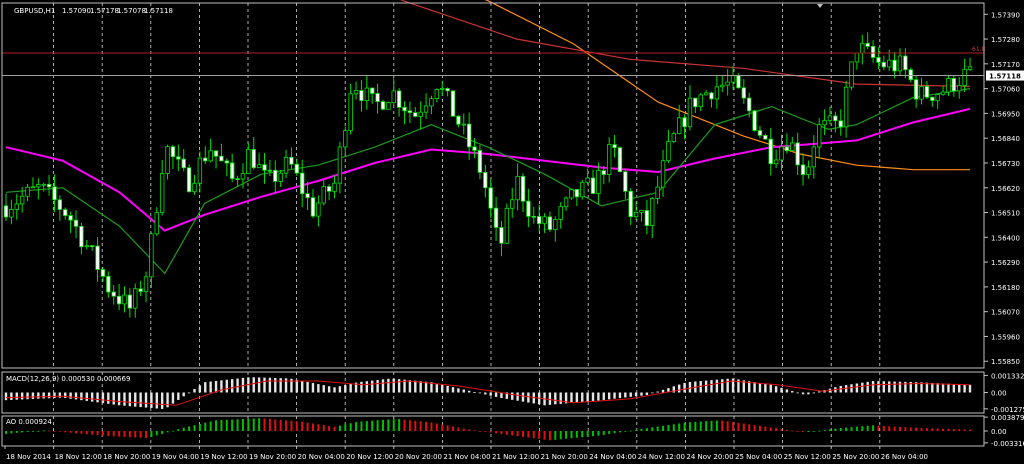  Describe the element at coordinates (28, 457) in the screenshot. I see `time-label: 18 Nov 2014` at that location.